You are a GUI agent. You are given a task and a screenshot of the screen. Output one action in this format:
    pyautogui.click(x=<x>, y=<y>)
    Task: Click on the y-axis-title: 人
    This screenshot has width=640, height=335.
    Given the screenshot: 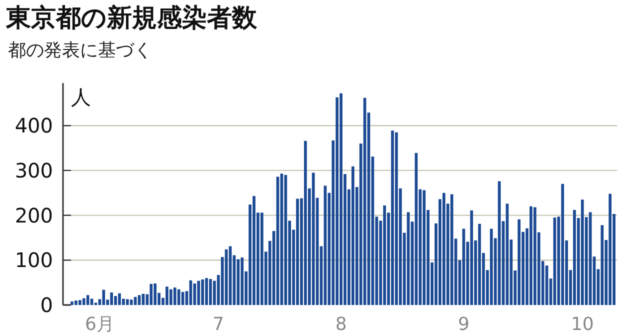 What is the action you would take?
    pyautogui.click(x=81, y=97)
    